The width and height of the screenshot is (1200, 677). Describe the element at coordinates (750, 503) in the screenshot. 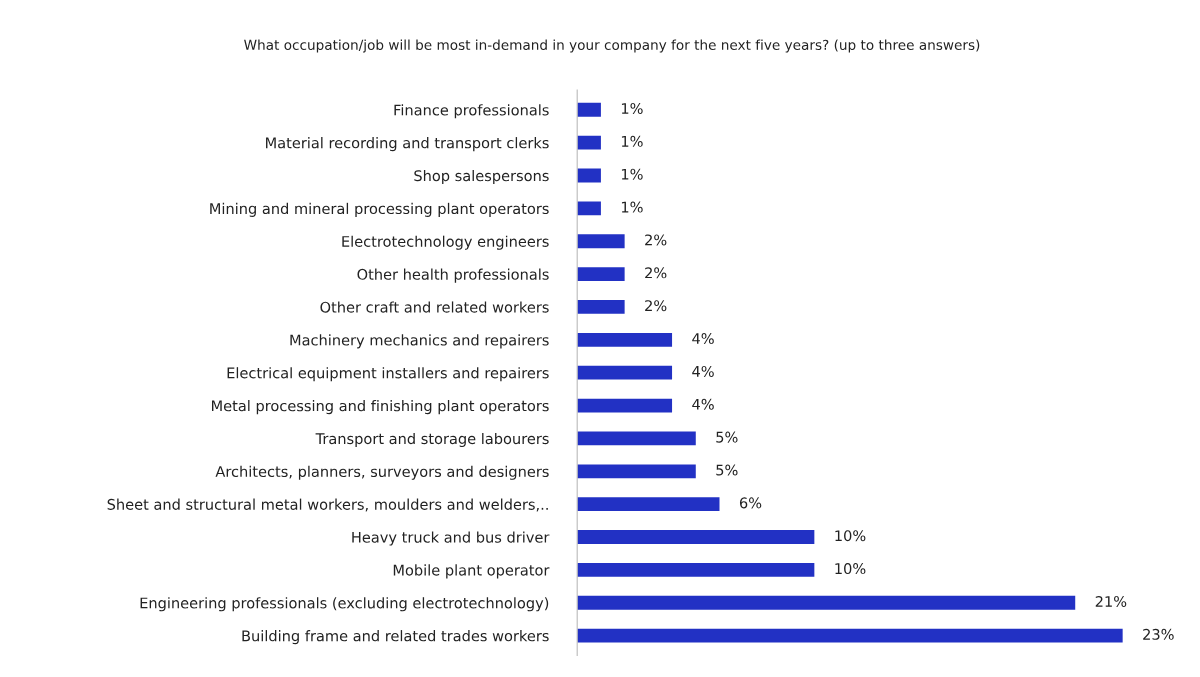

I see `data-label: 6%` at that location.